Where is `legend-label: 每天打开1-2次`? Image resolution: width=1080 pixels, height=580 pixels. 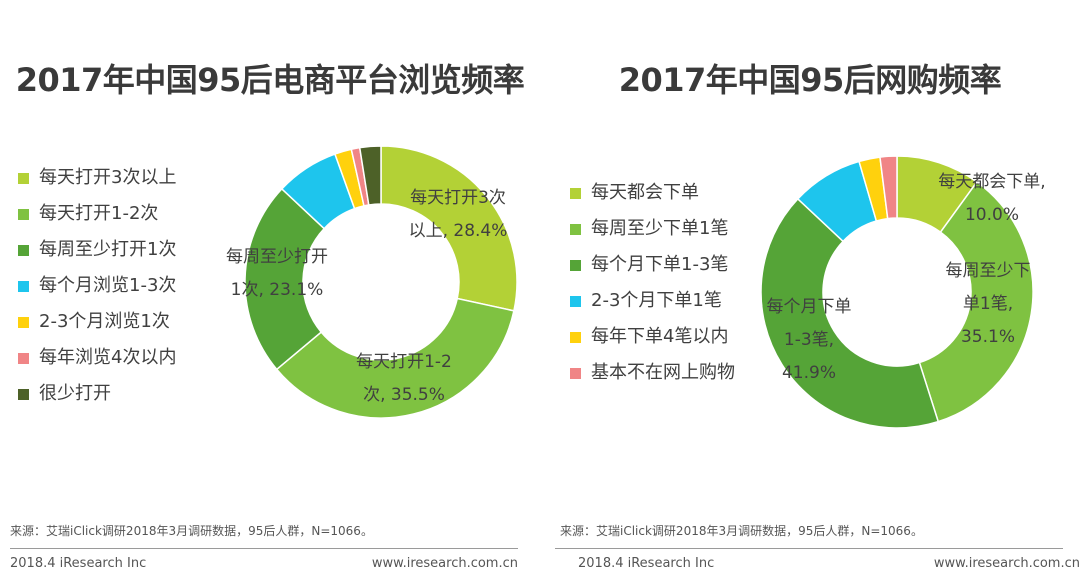 legend-label: 每天打开1-2次 is located at coordinates (99, 213).